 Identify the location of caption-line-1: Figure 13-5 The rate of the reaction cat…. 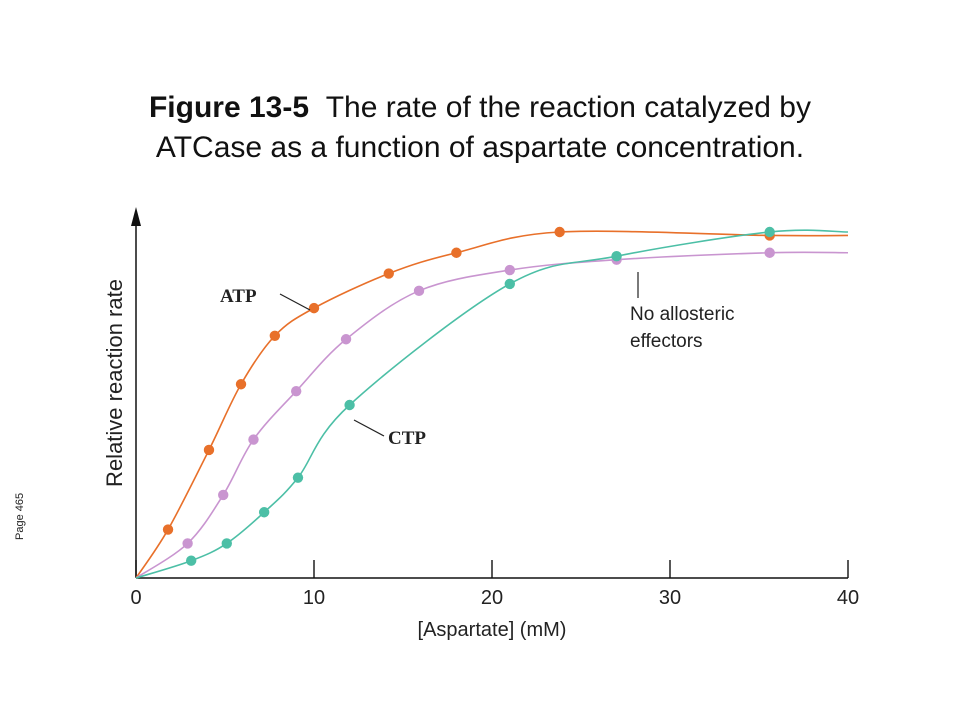
(480, 108).